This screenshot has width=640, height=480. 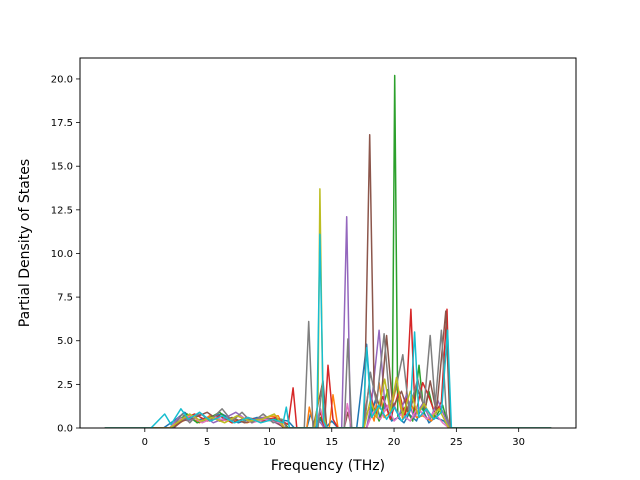 I want to click on x-tick-label: 20, so click(x=394, y=442).